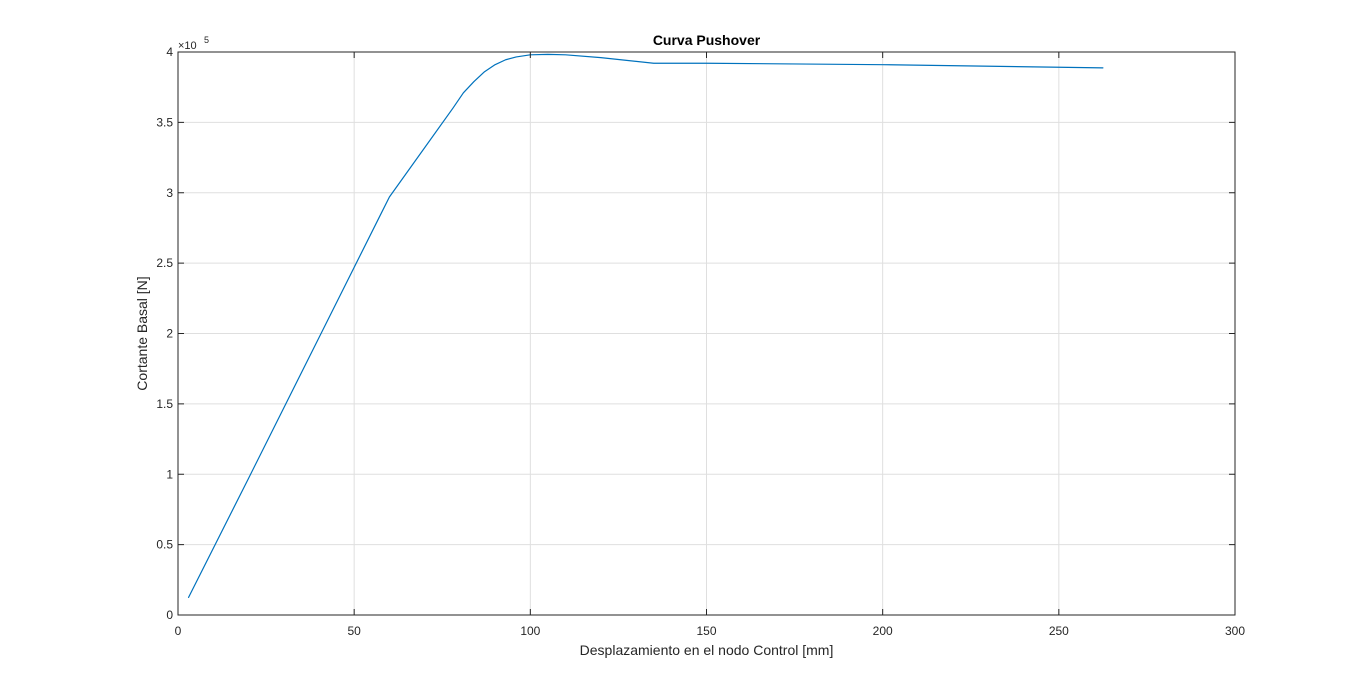 The width and height of the screenshot is (1366, 696). What do you see at coordinates (178, 631) in the screenshot?
I see `x-tick-label: 0` at bounding box center [178, 631].